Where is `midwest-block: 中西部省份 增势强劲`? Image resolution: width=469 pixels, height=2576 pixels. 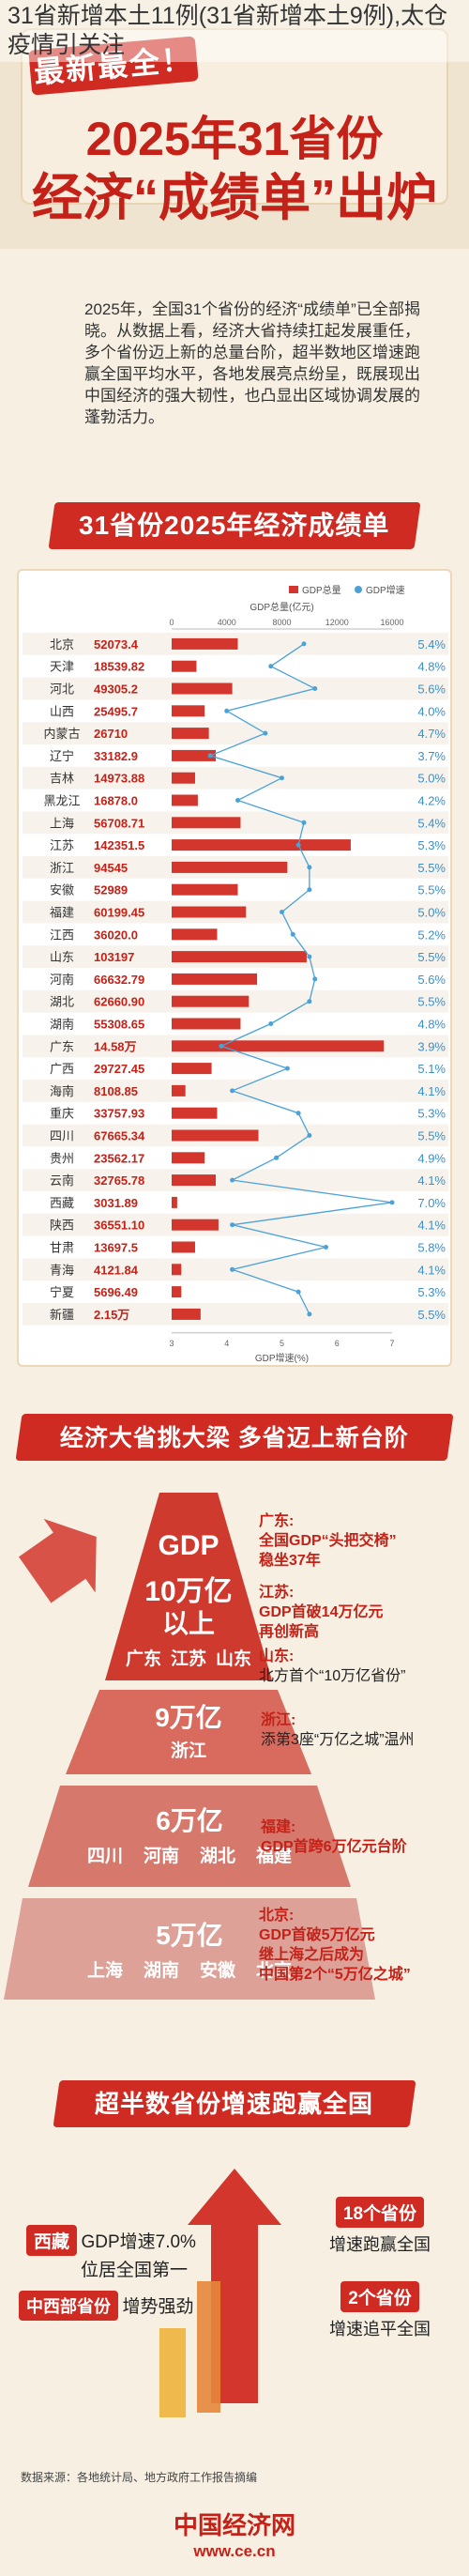 midwest-block: 中西部省份 增势强劲 is located at coordinates (106, 2306).